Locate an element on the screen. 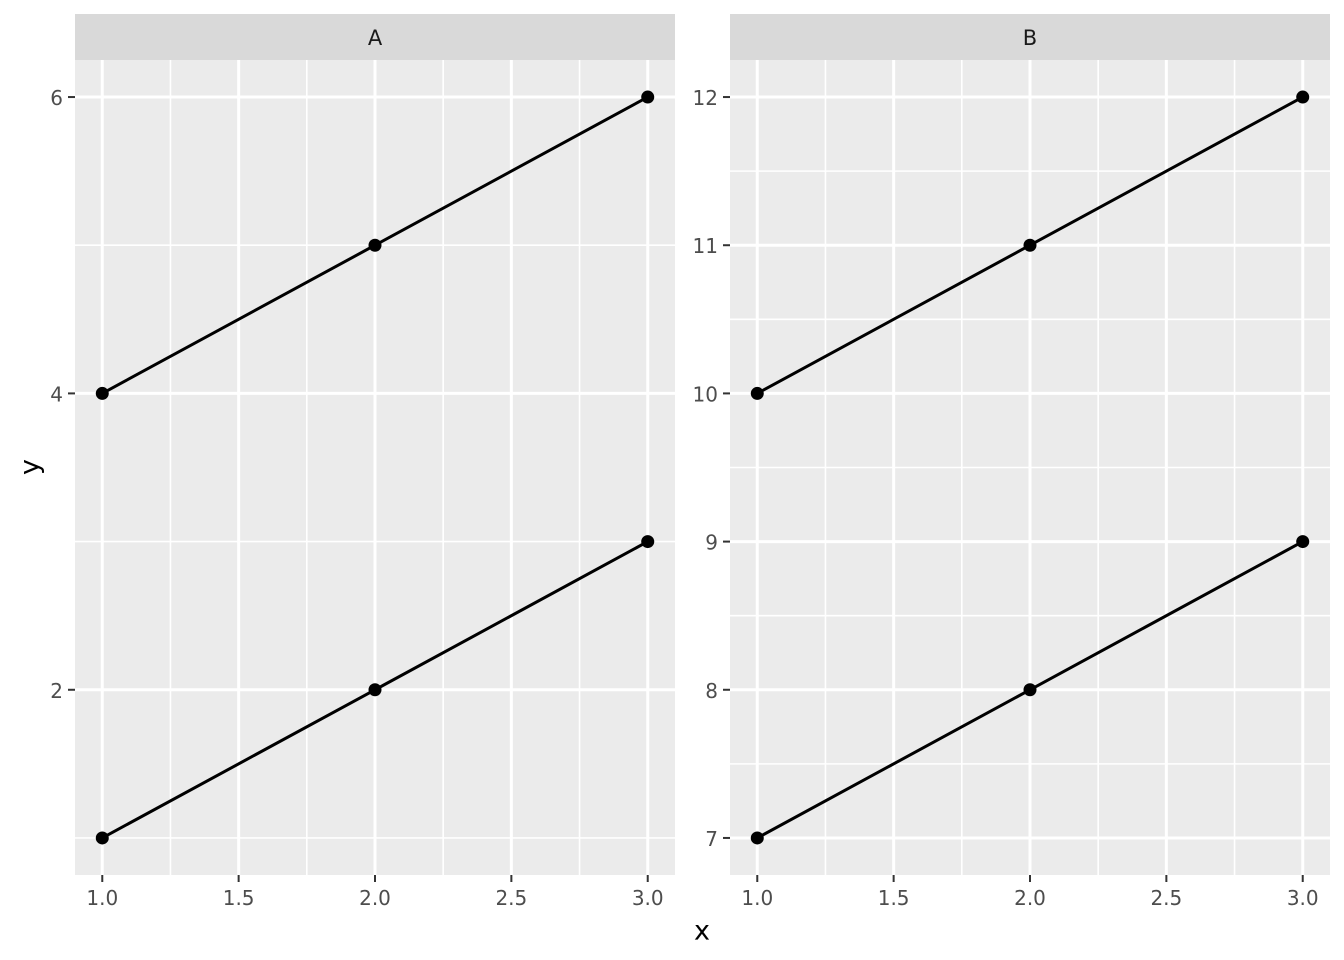 The height and width of the screenshot is (960, 1344). y-axis-tick-label: 2 is located at coordinates (56, 691).